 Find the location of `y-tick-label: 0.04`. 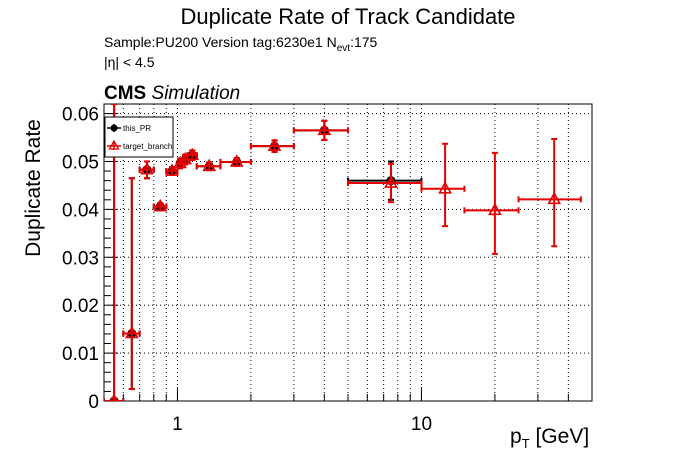

y-tick-label: 0.04 is located at coordinates (80, 210).